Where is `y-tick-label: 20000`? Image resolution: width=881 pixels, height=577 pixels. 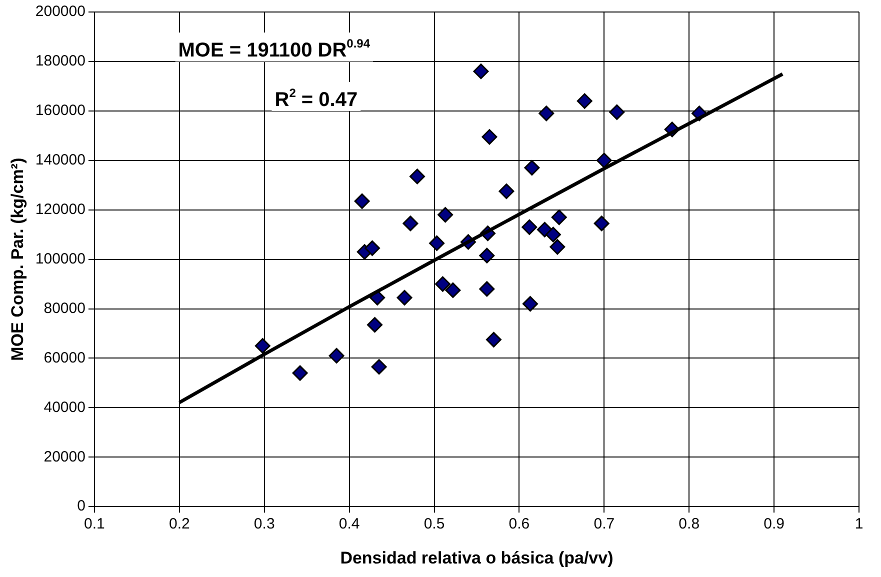 y-tick-label: 20000 is located at coordinates (65, 457).